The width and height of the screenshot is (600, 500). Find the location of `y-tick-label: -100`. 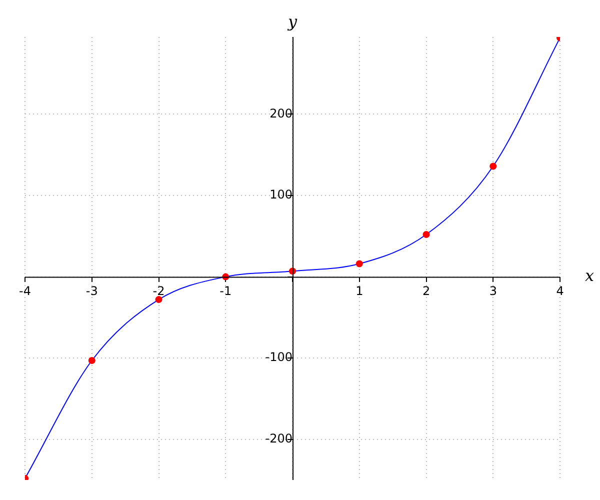

y-tick-label: -100 is located at coordinates (278, 357).